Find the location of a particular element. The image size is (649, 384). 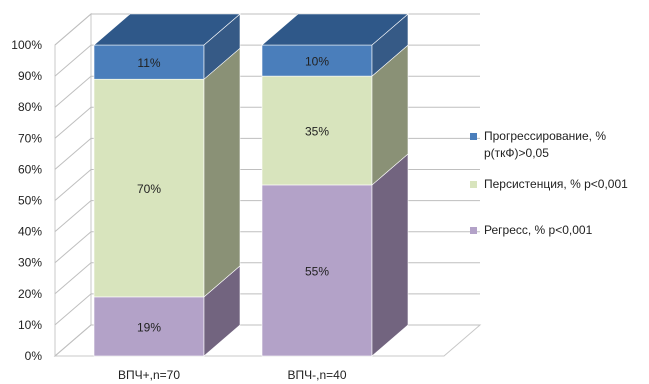

data-label: 35% is located at coordinates (317, 132).